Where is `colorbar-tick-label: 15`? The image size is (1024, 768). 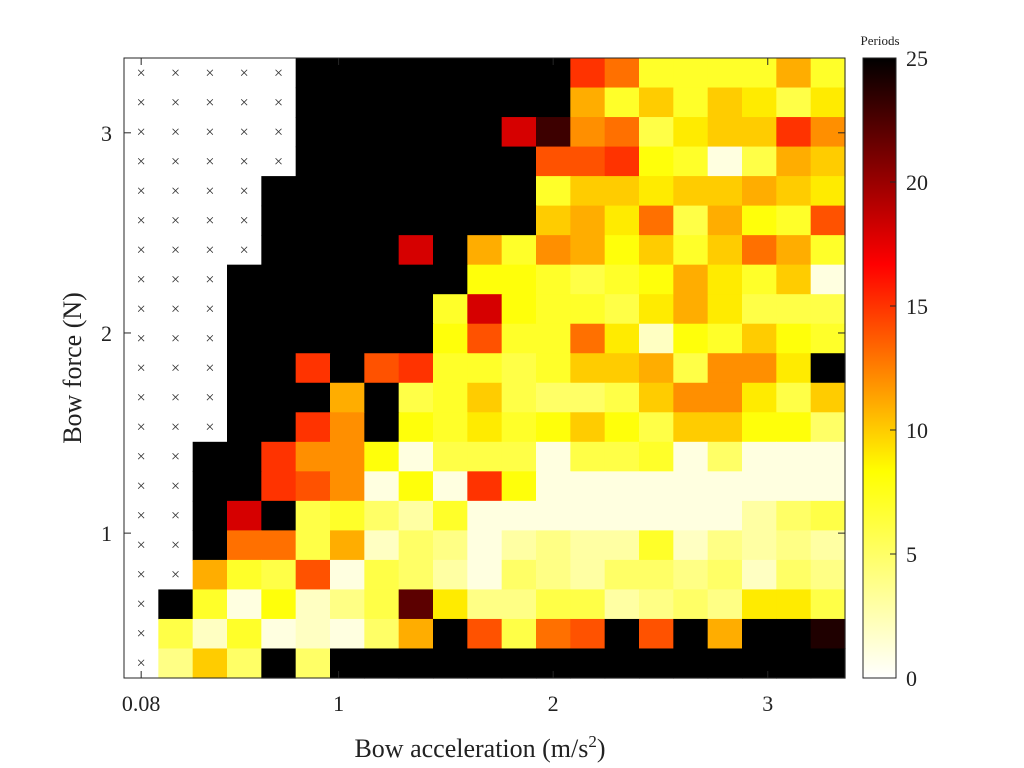 colorbar-tick-label: 15 is located at coordinates (917, 306).